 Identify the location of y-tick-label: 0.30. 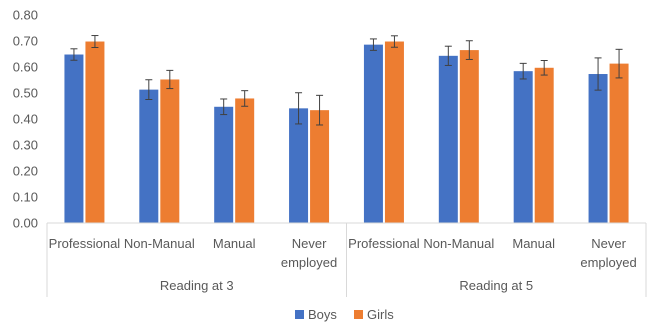
(25, 145).